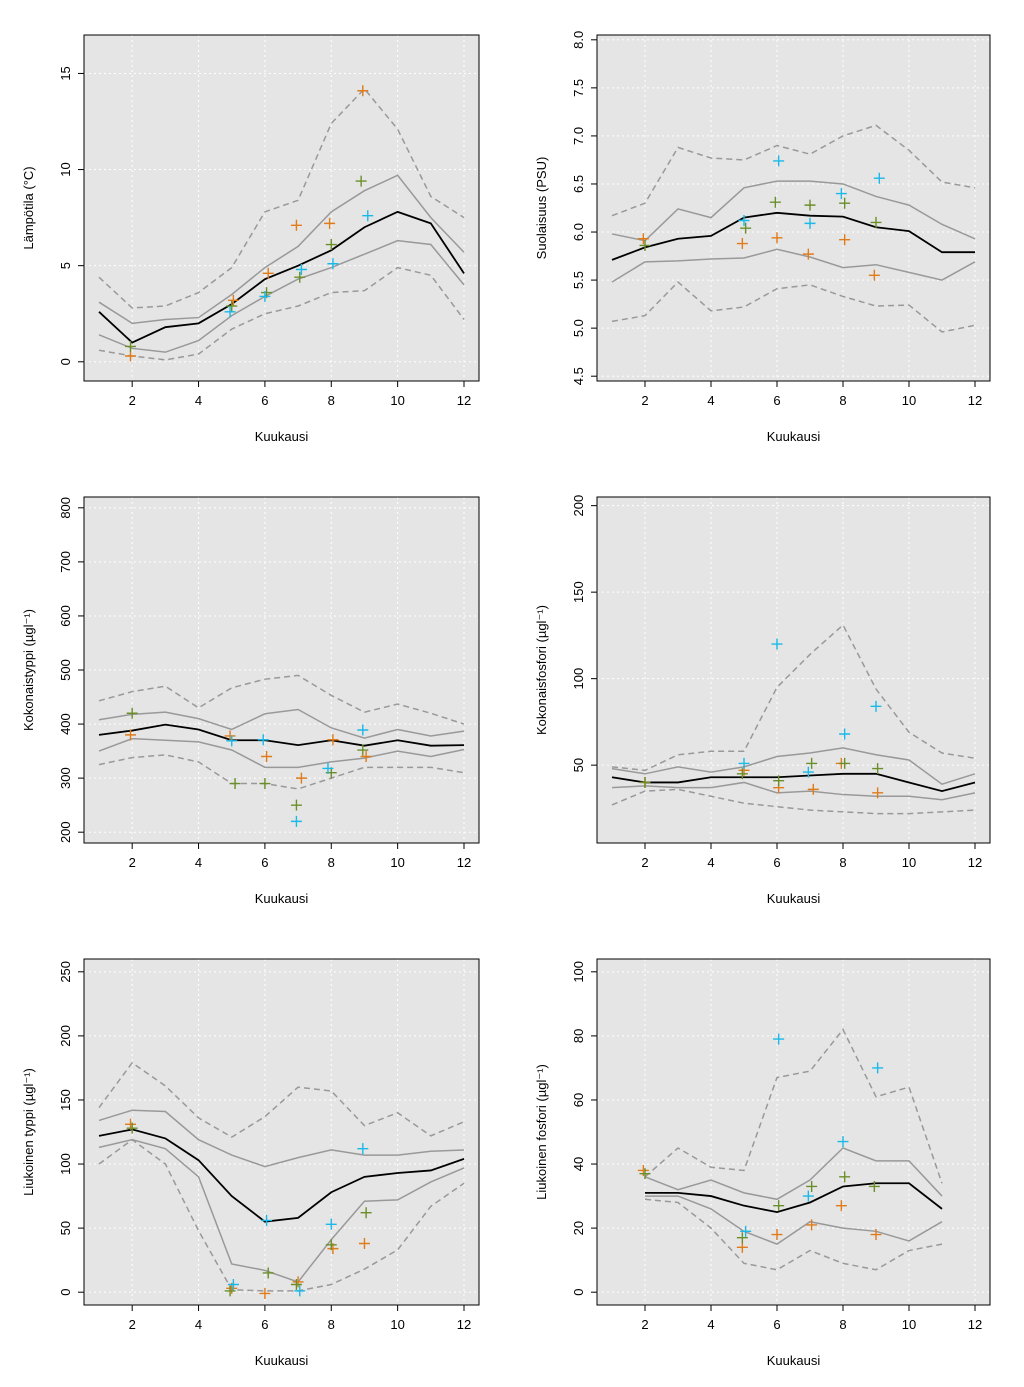 The width and height of the screenshot is (1024, 1387). What do you see at coordinates (65, 361) in the screenshot?
I see `y-tick-label: 0` at bounding box center [65, 361].